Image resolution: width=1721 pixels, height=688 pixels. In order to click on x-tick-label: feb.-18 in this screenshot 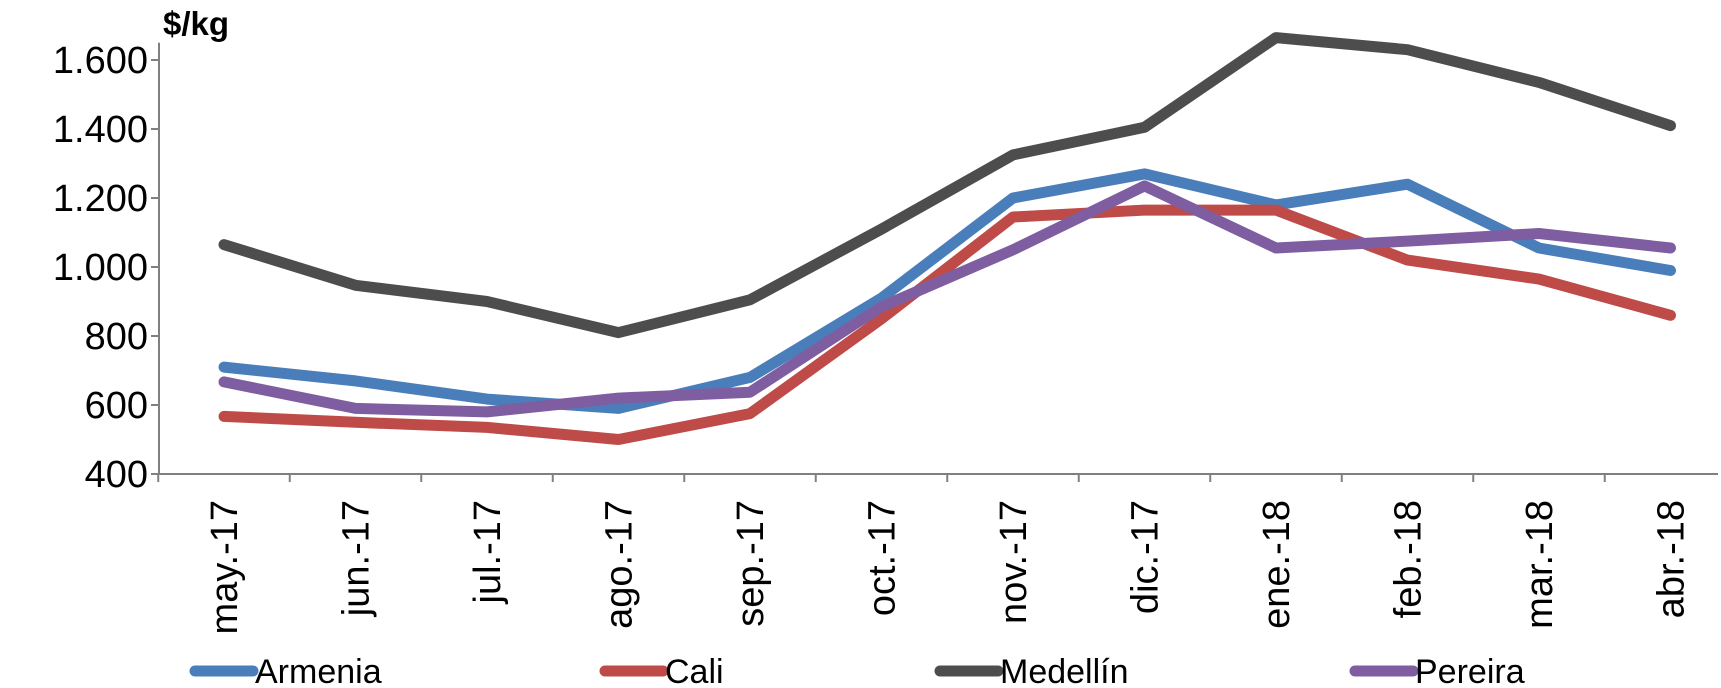, I will do `click(1409, 559)`.